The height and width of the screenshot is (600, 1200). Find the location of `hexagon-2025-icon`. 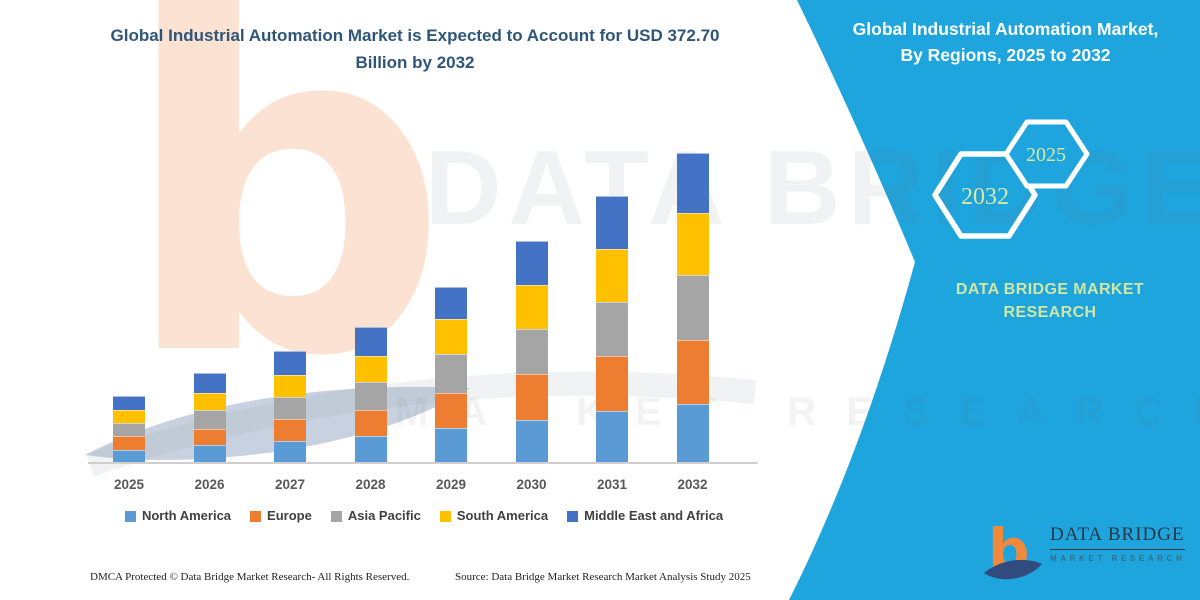

hexagon-2025-icon is located at coordinates (1046, 154).